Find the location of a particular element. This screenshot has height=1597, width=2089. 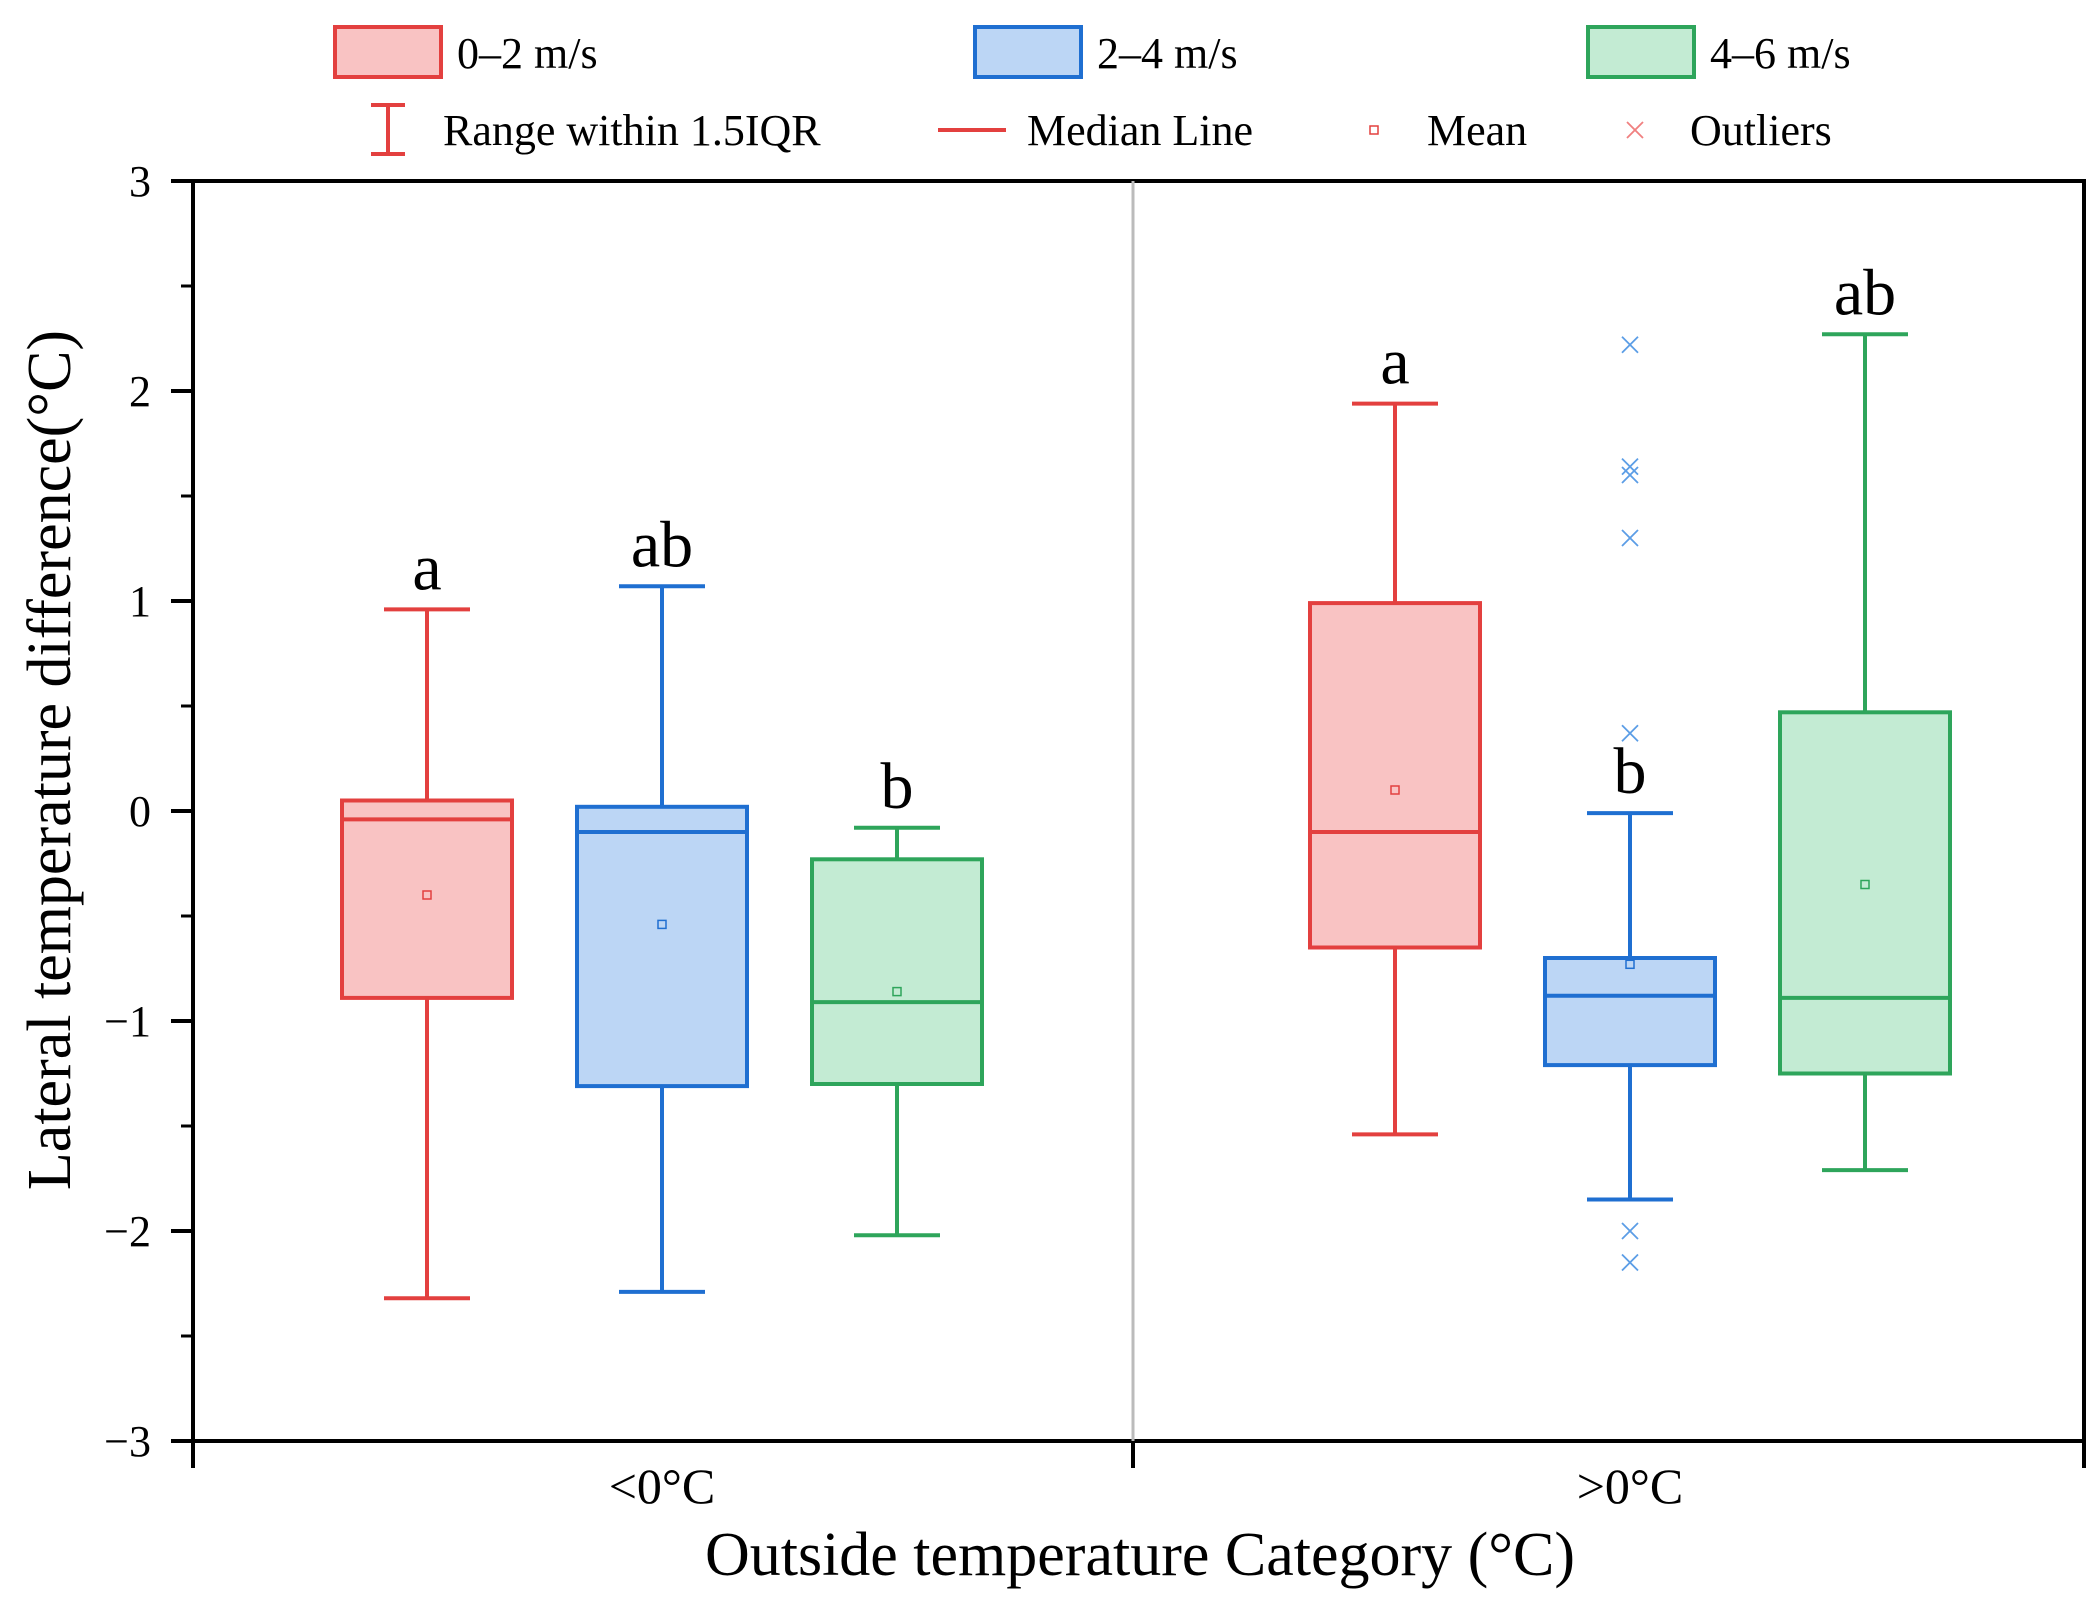

legend-label-range: Range within 1.5IQR is located at coordinates (632, 130).